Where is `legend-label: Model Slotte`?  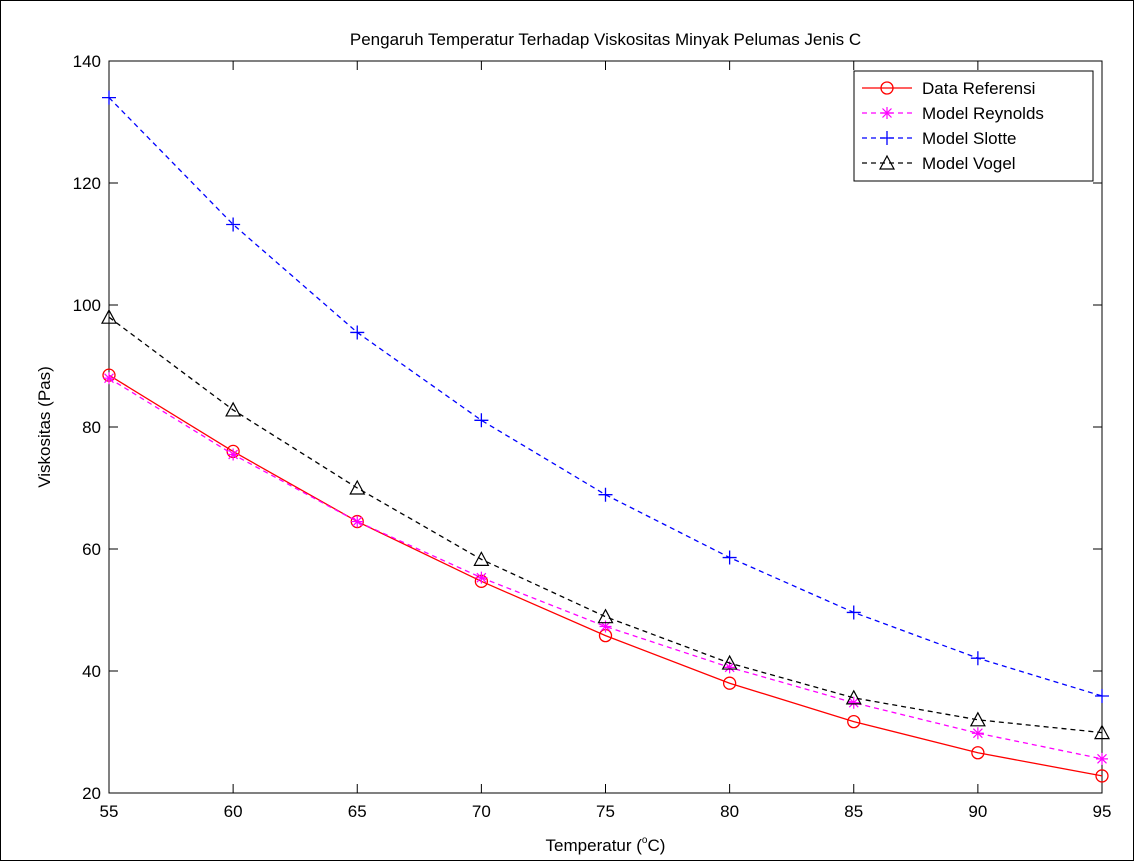 legend-label: Model Slotte is located at coordinates (969, 138).